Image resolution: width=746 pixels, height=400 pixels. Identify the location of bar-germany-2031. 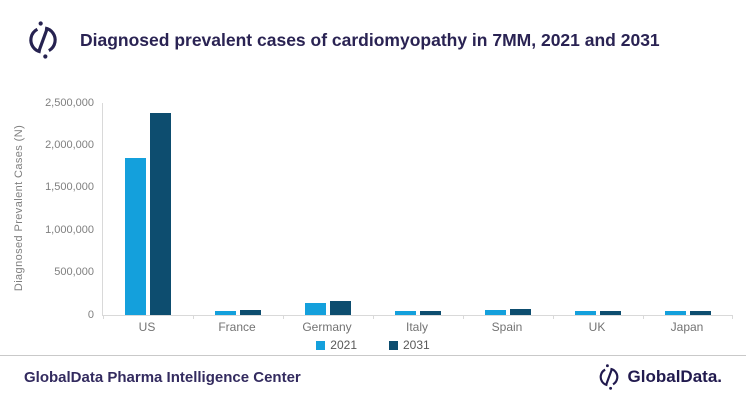
(340, 308).